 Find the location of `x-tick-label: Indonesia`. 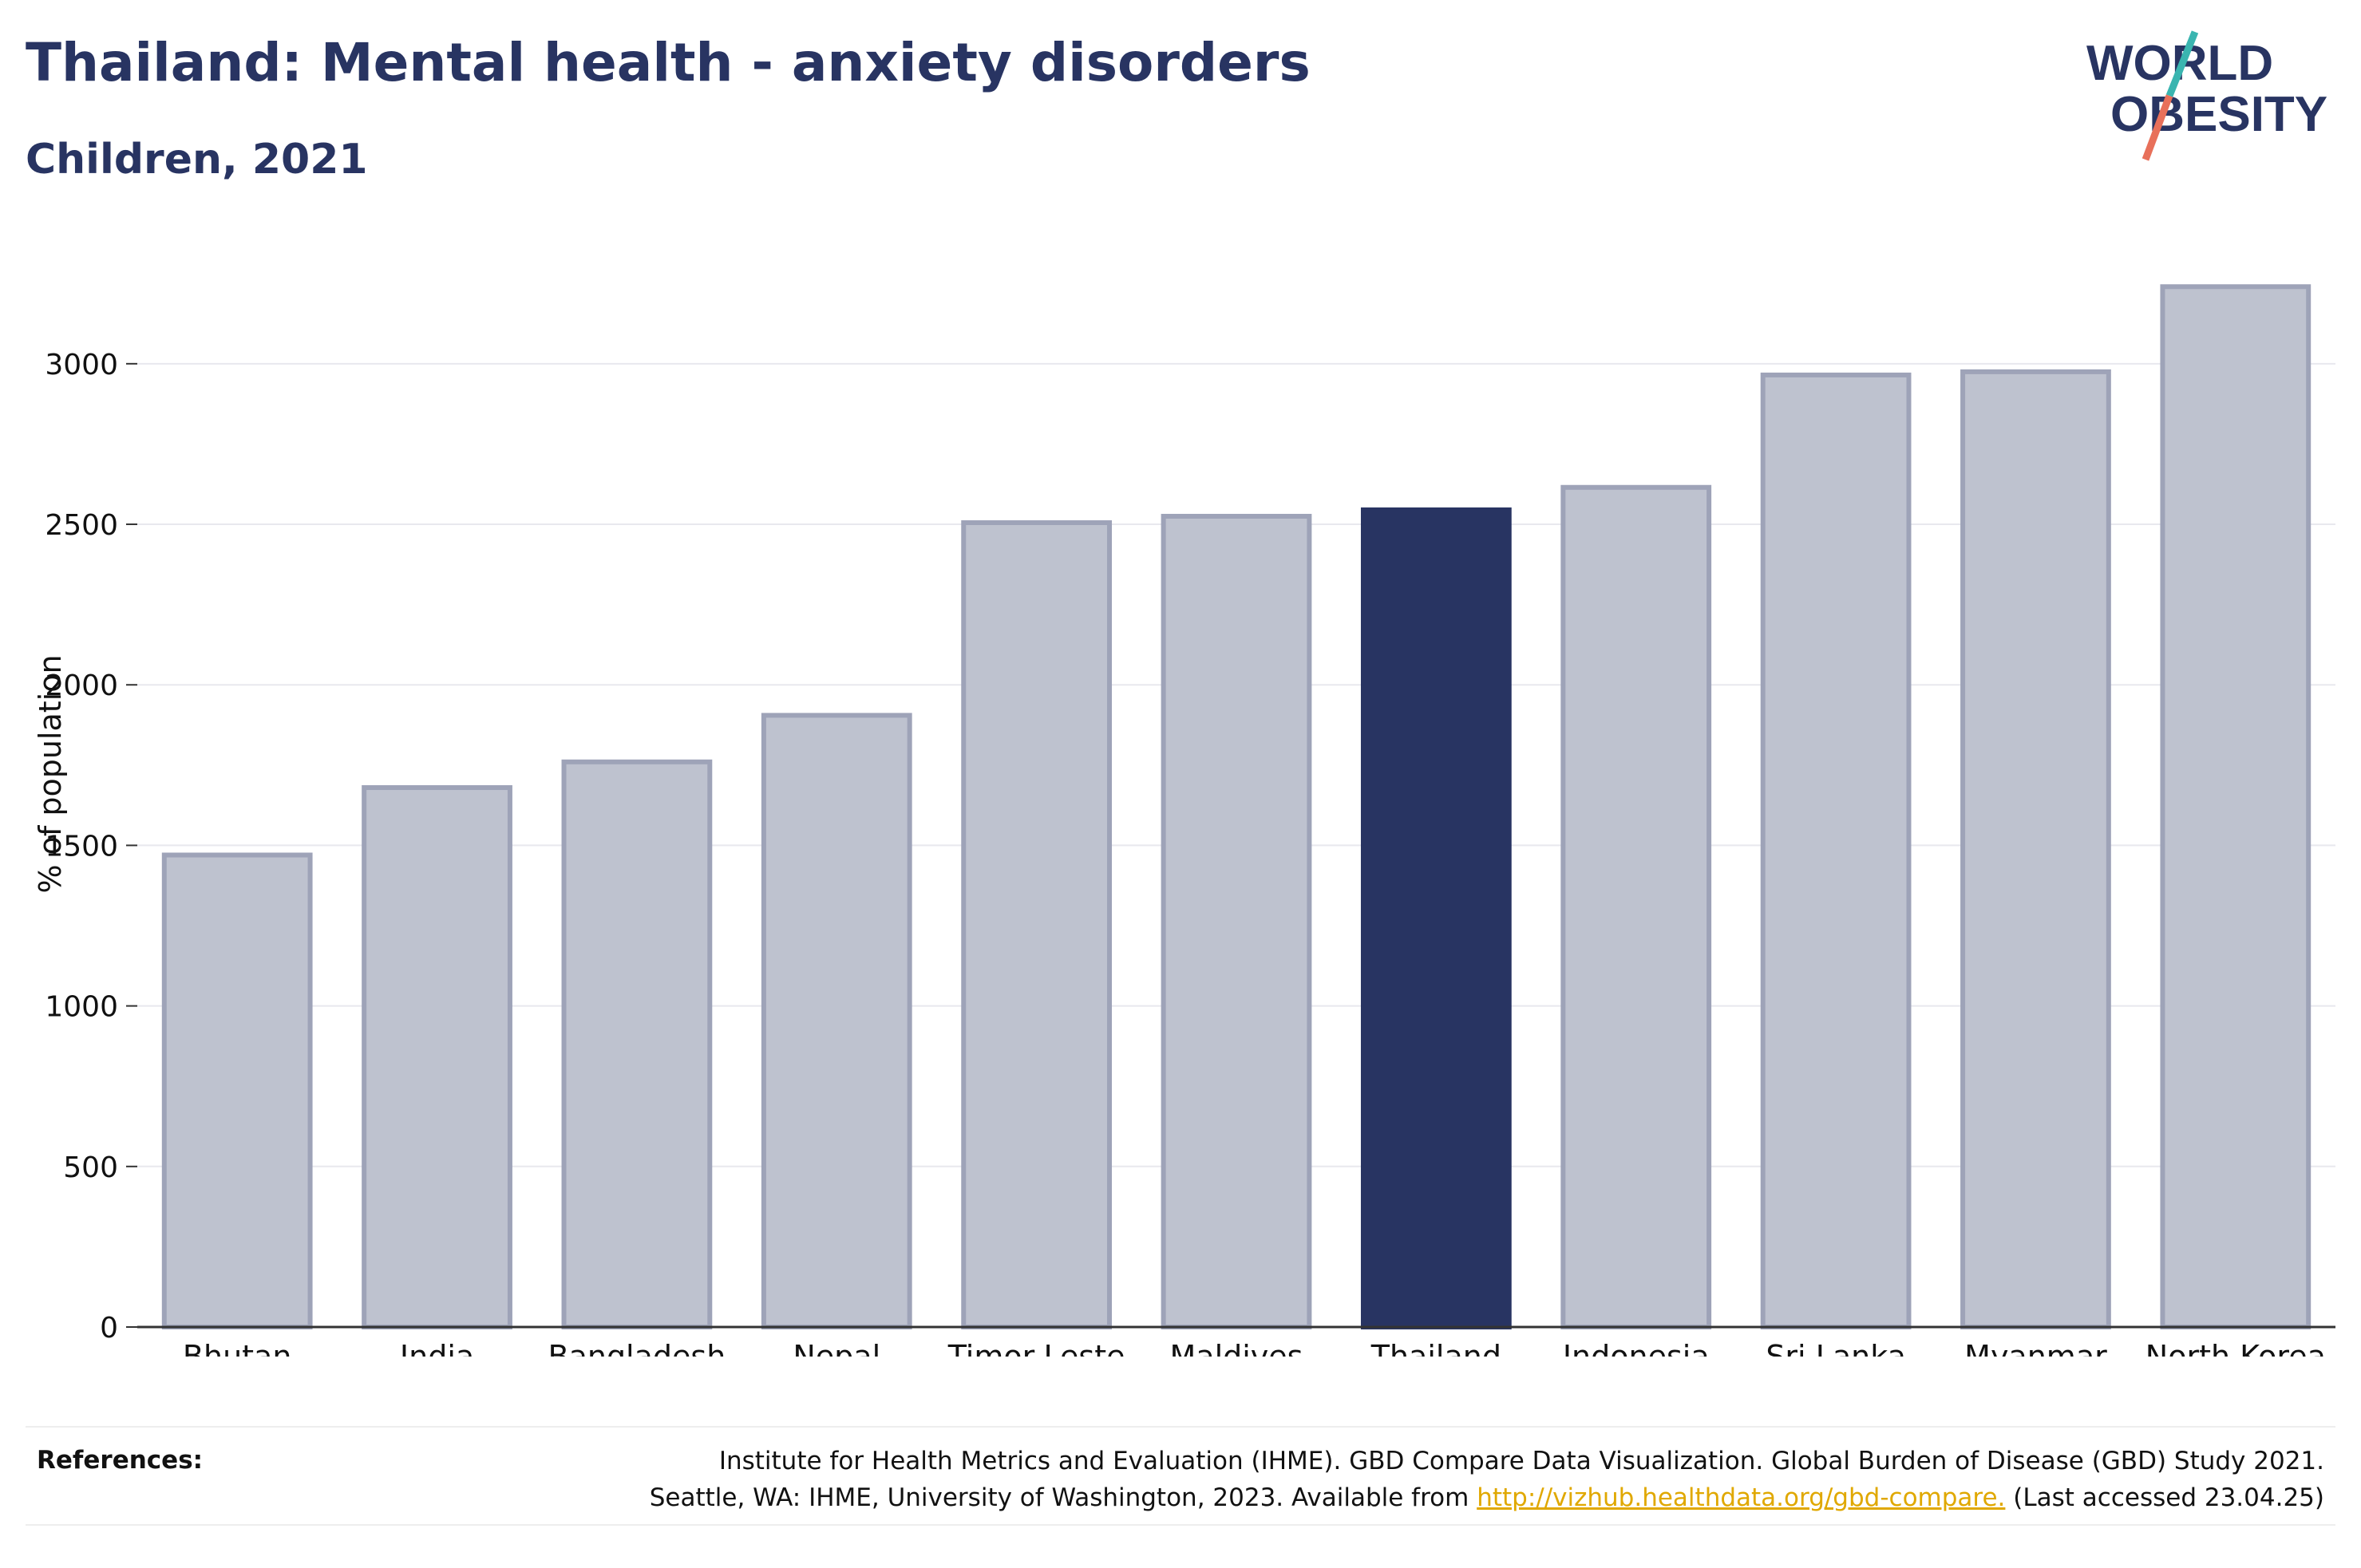

x-tick-label: Indonesia is located at coordinates (1636, 1348).